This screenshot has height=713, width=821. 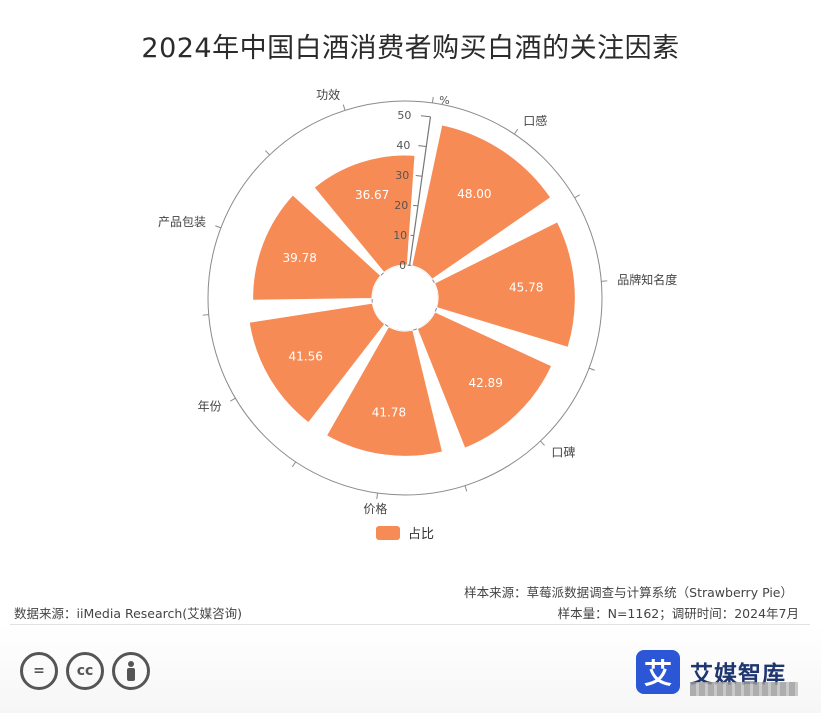 I want to click on category-label: 口碑, so click(x=563, y=452).